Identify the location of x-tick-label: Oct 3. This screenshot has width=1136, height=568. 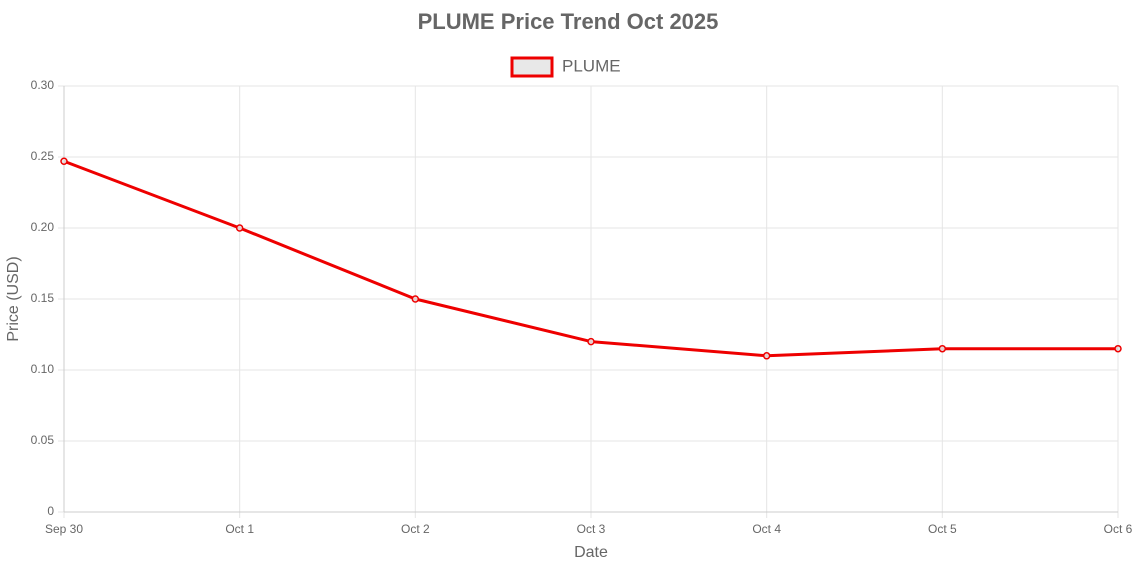
(591, 529).